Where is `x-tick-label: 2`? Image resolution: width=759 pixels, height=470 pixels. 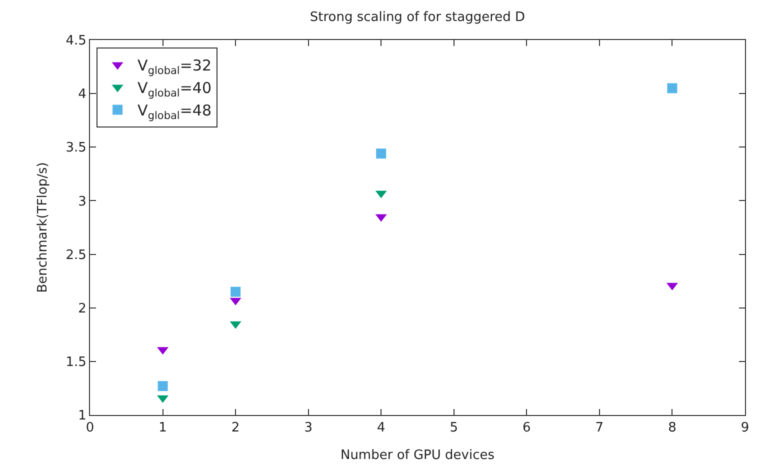
x-tick-label: 2 is located at coordinates (235, 428).